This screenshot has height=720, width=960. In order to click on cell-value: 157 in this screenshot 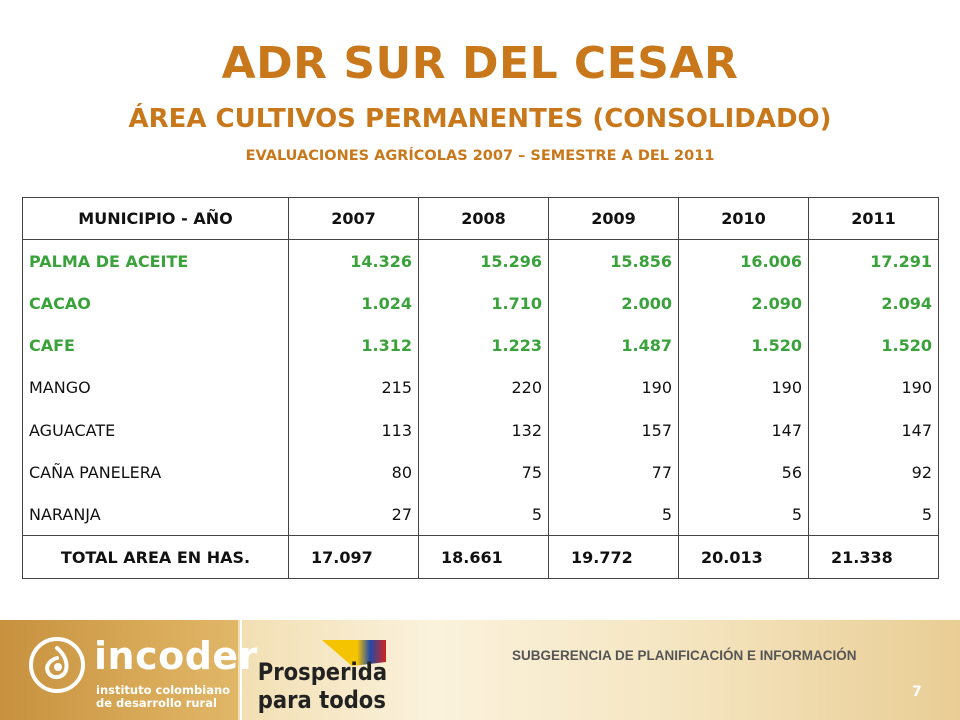, I will do `click(613, 430)`.